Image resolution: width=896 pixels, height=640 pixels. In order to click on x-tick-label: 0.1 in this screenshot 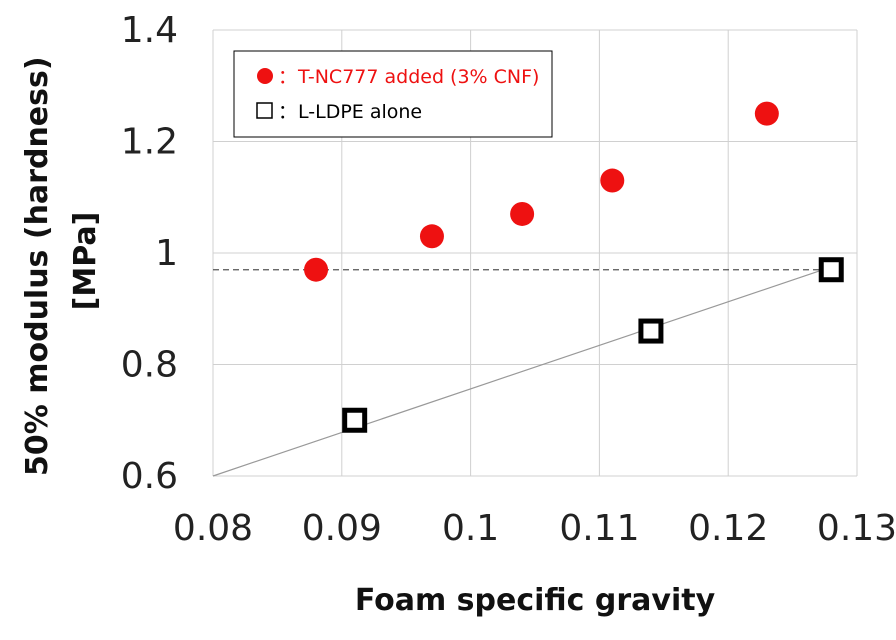, I will do `click(470, 528)`.